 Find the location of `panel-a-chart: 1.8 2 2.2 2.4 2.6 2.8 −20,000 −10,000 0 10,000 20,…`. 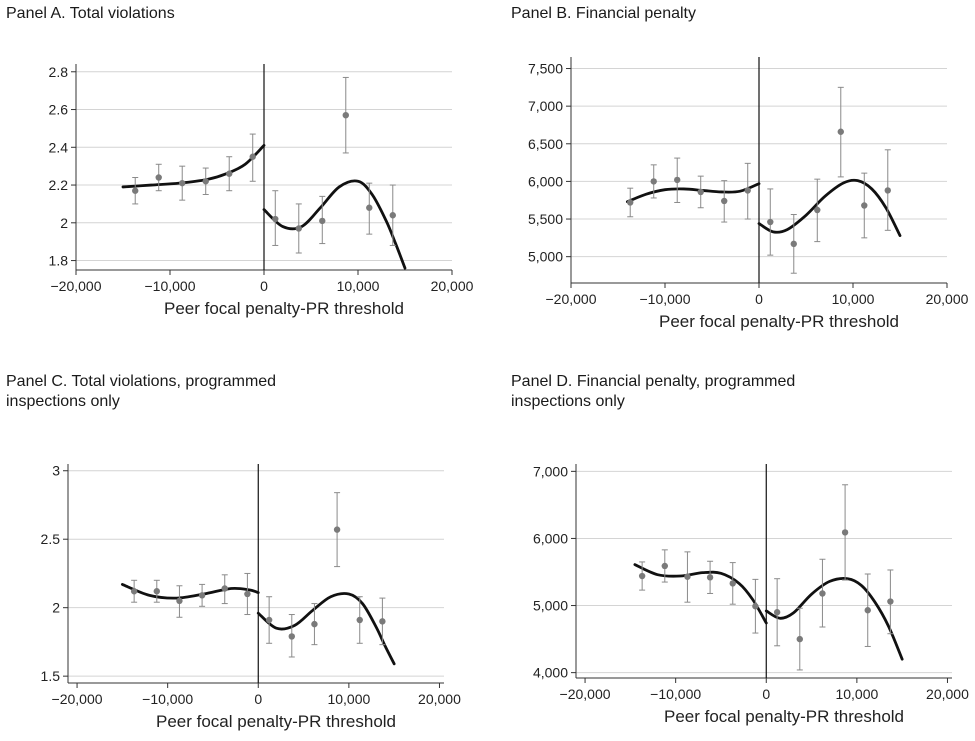

panel-a-chart: 1.8 2 2.2 2.4 2.6 2.8 −20,000 −10,000 0 10,000 20,… is located at coordinates (261, 191).